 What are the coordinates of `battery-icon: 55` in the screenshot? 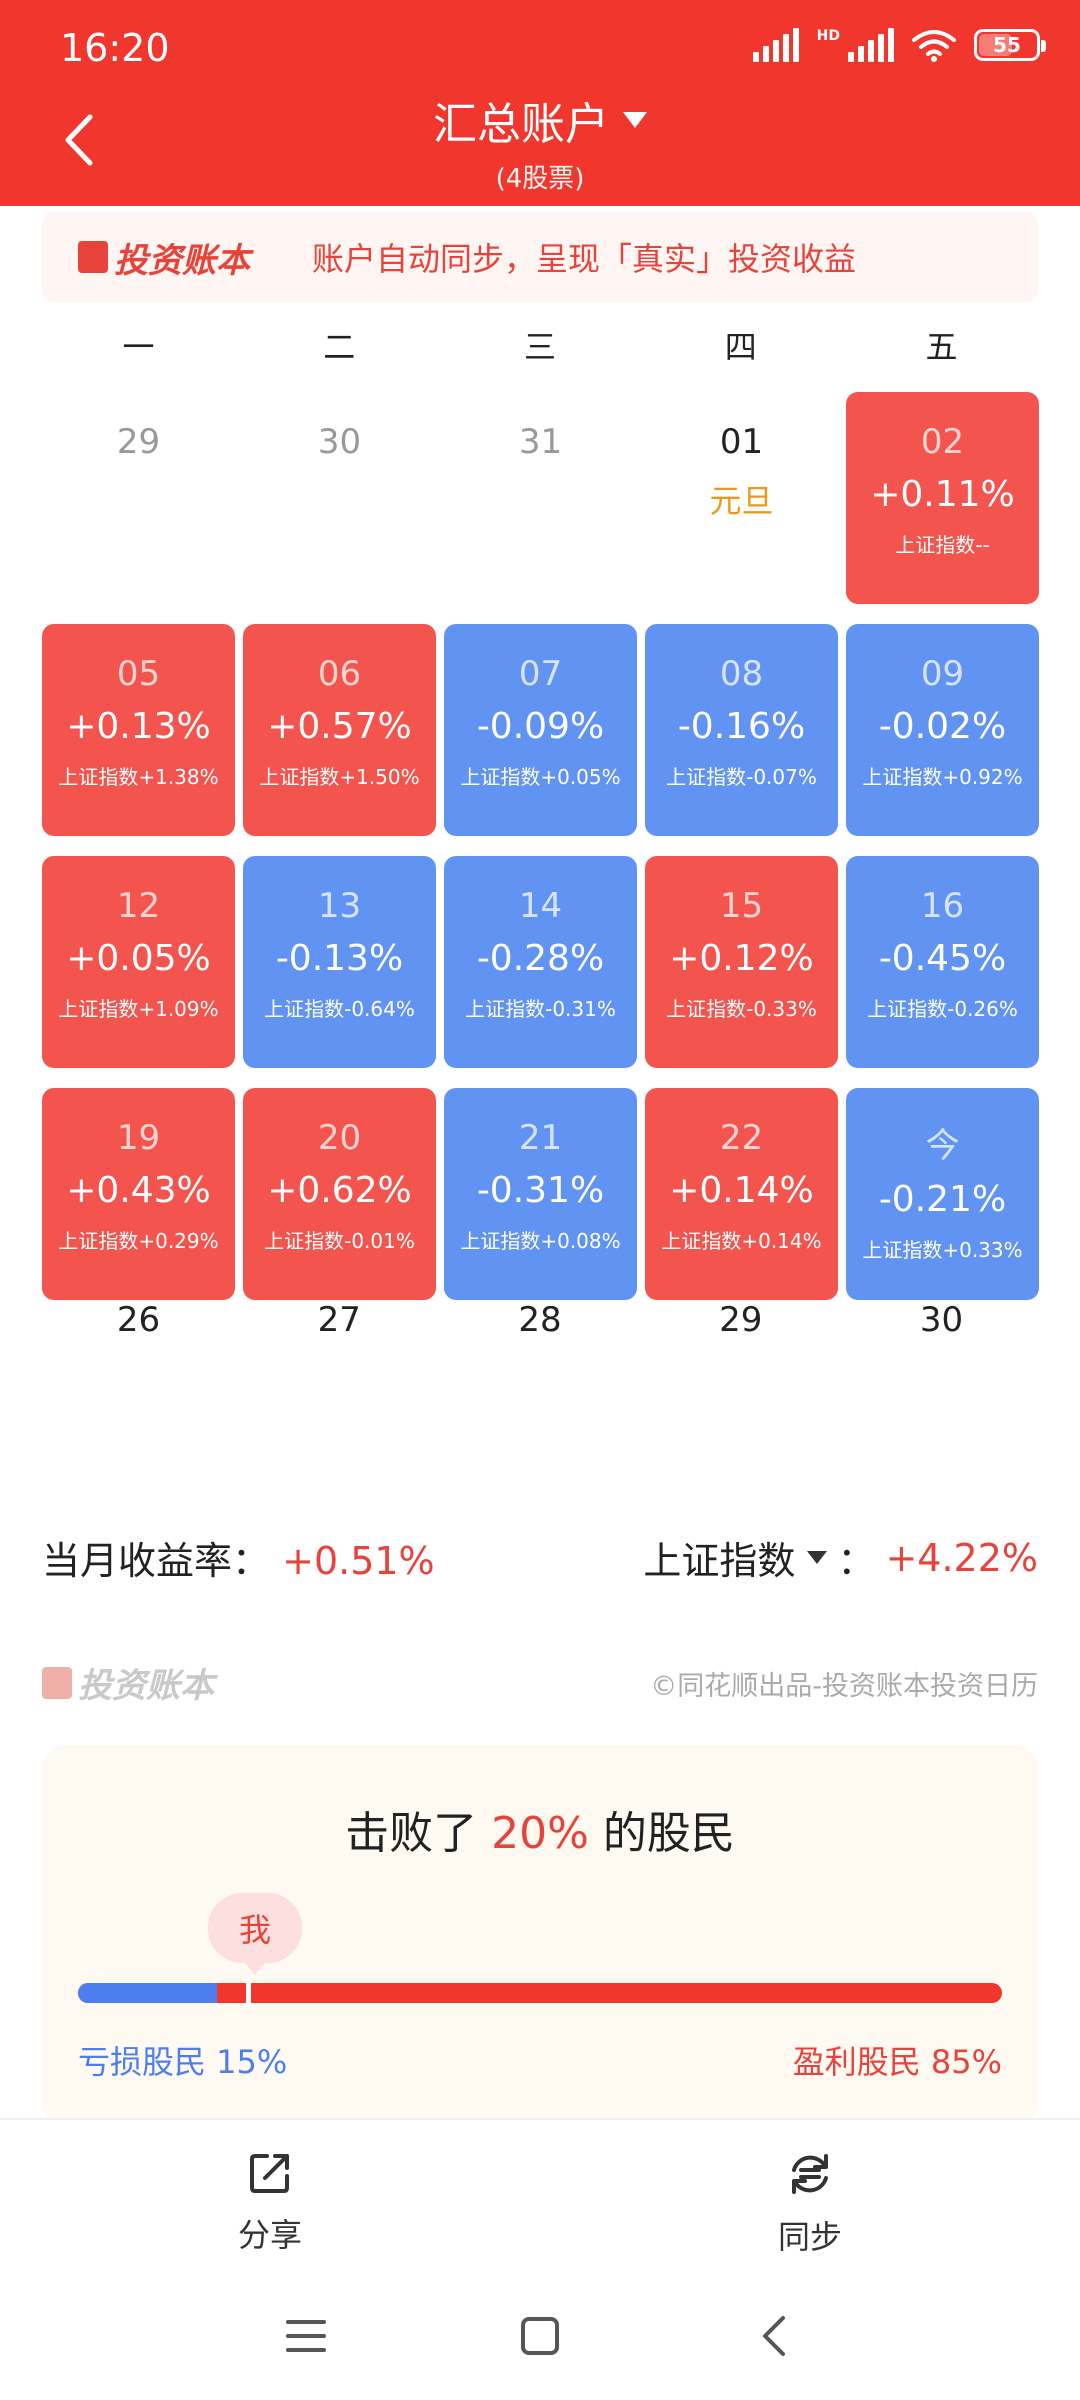 It's located at (1010, 45).